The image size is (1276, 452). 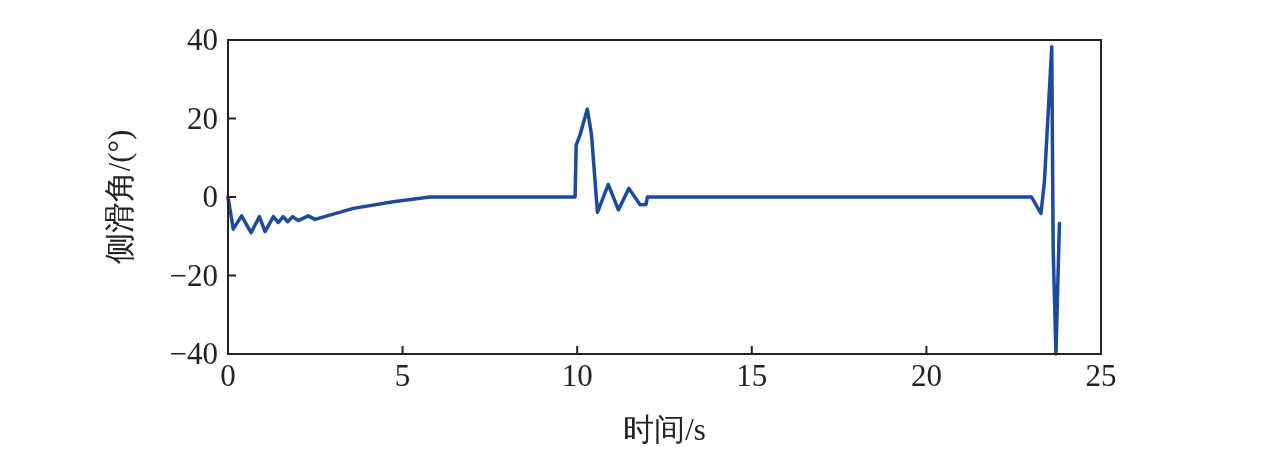 What do you see at coordinates (210, 196) in the screenshot?
I see `y-tick-label: 0` at bounding box center [210, 196].